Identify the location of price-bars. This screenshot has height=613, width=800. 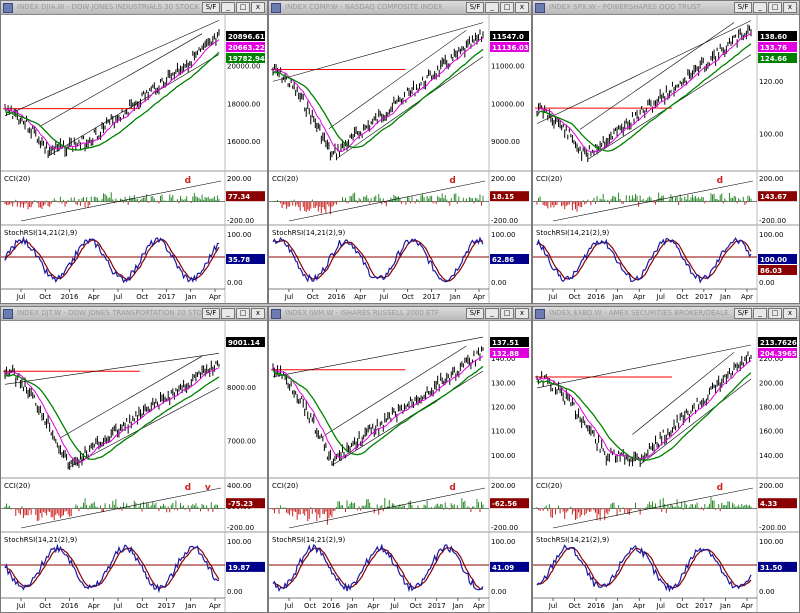
(644, 93).